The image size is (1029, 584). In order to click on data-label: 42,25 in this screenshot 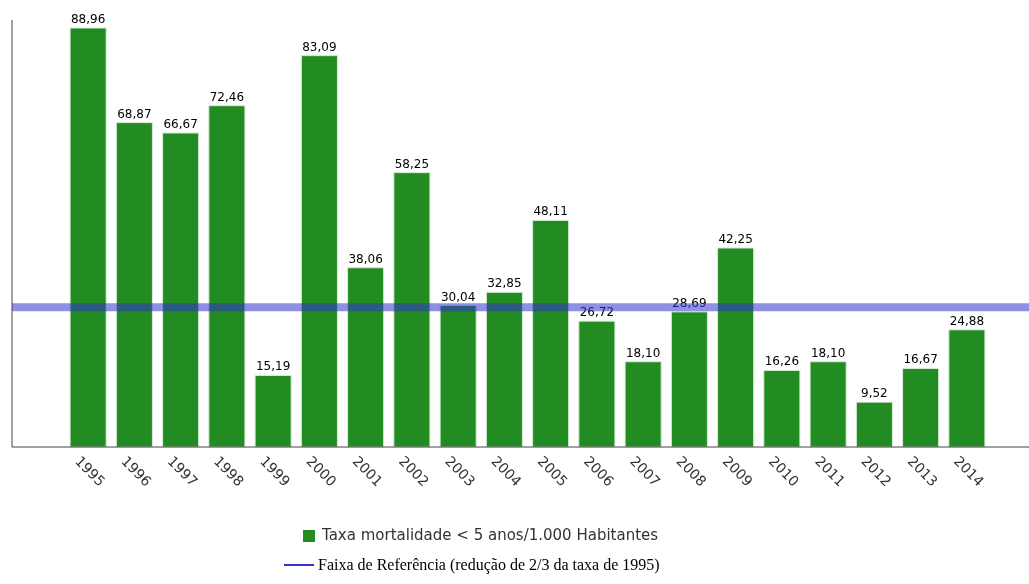, I will do `click(735, 239)`.